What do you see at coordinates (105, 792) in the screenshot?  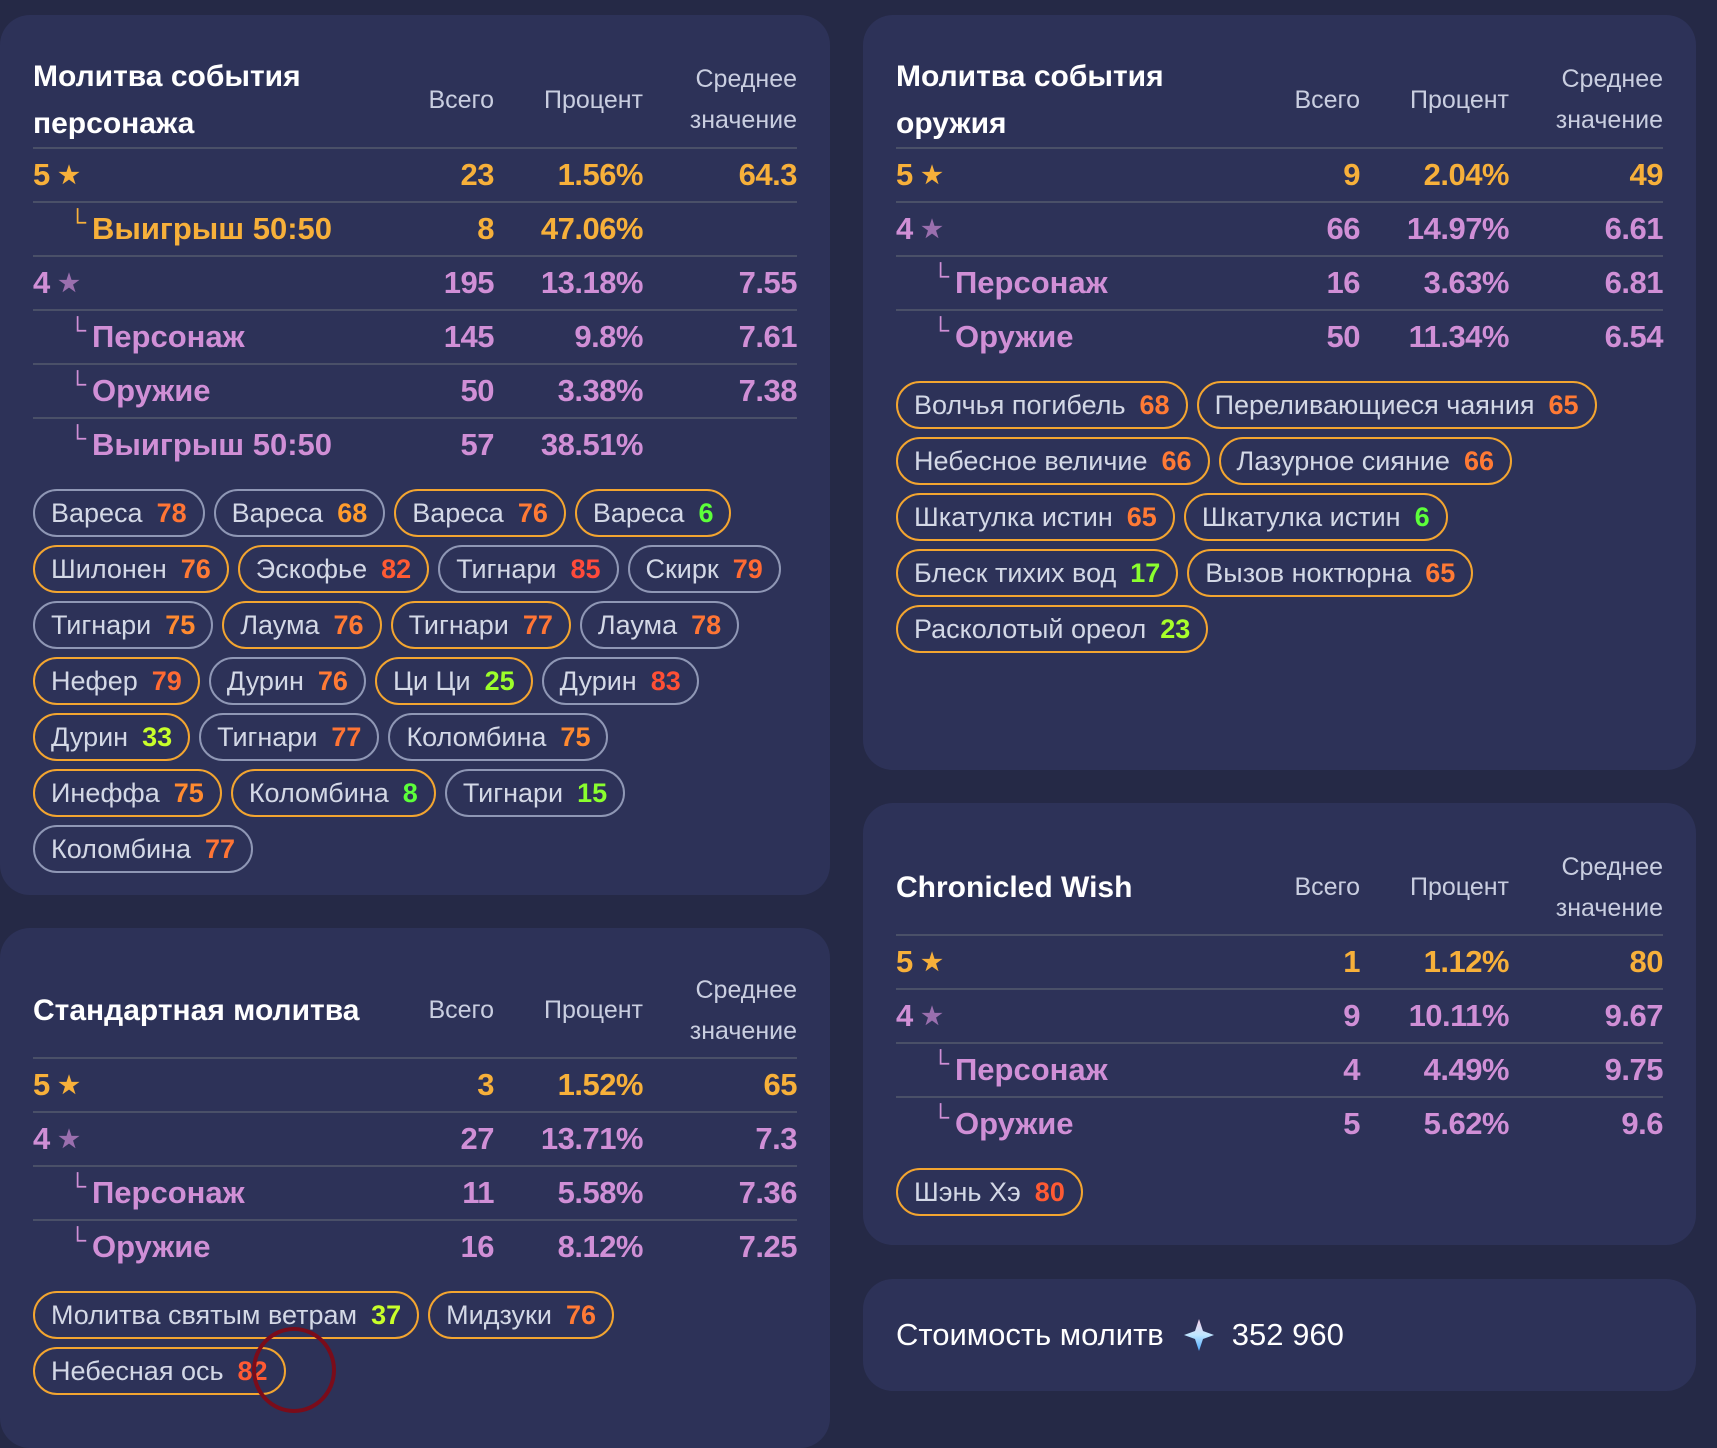 I see `pull-name: Инеффа` at bounding box center [105, 792].